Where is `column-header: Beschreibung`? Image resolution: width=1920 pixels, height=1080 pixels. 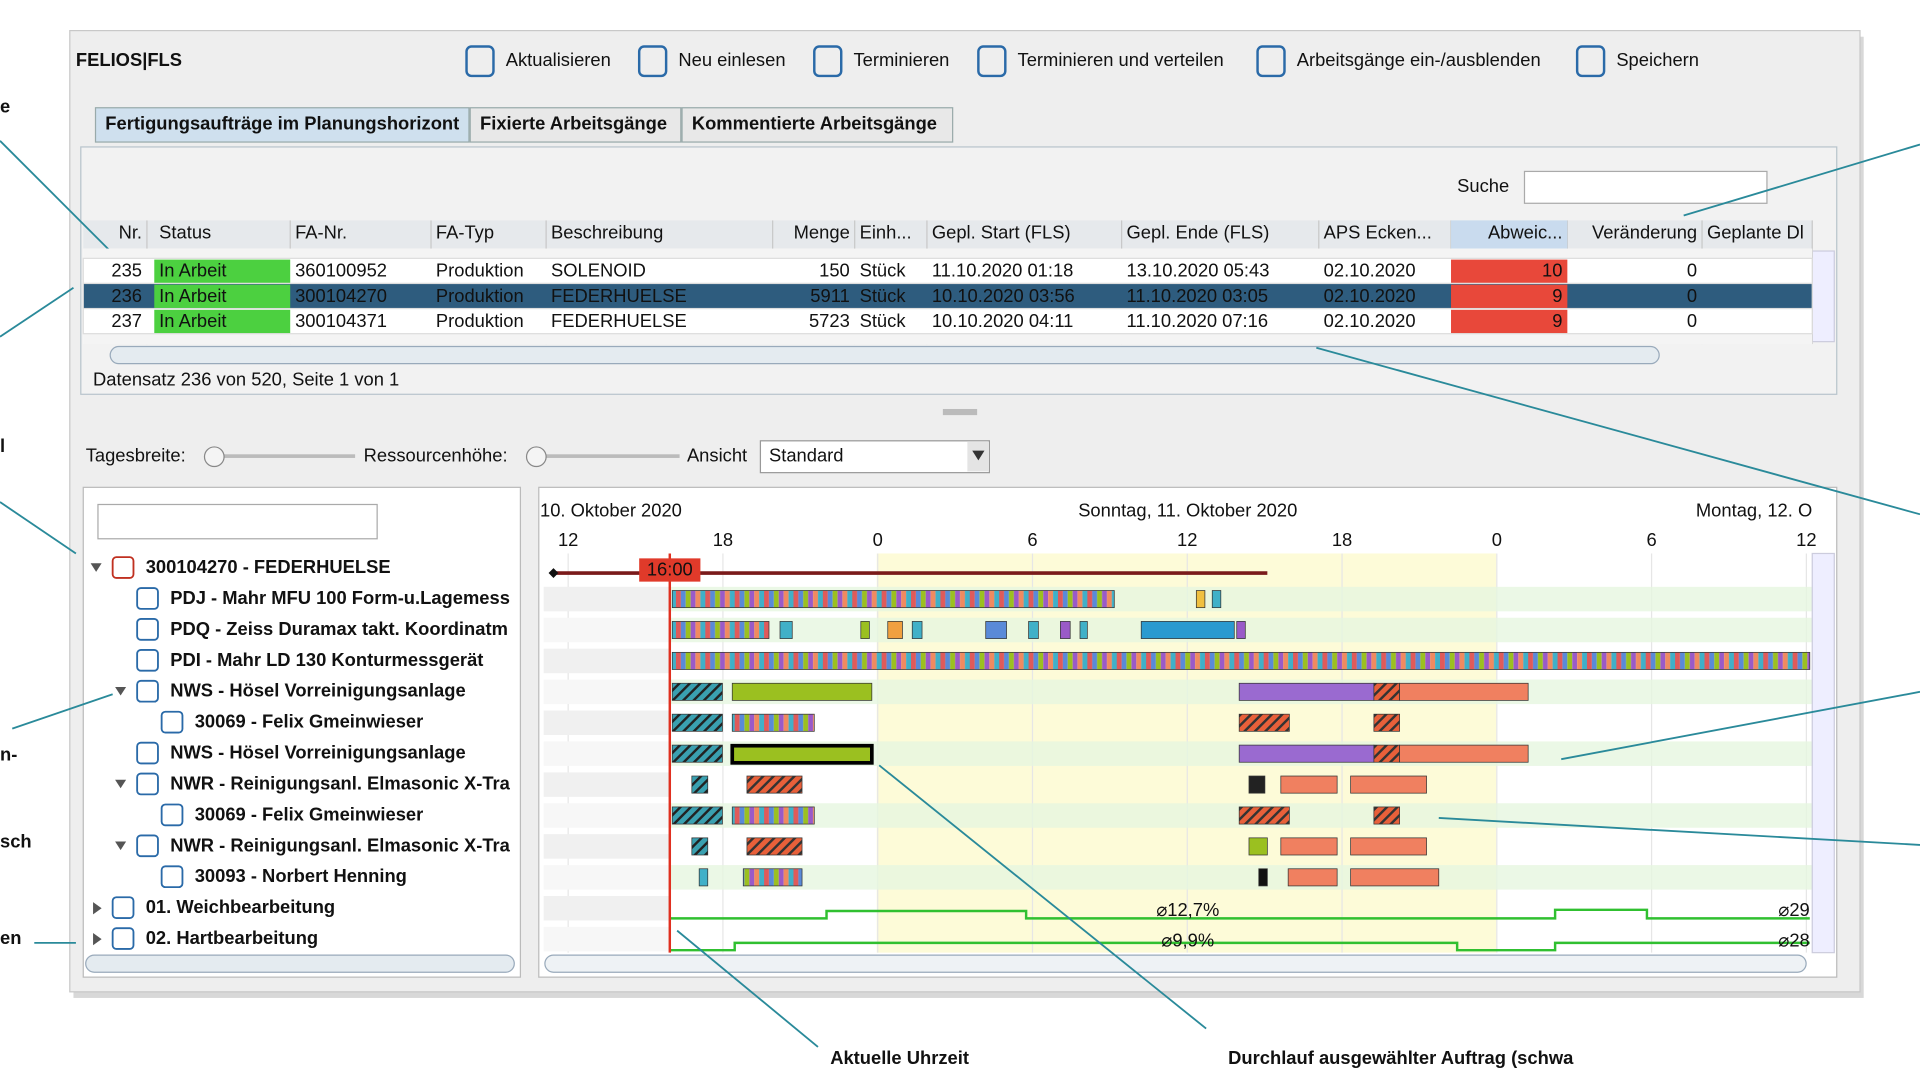 column-header: Beschreibung is located at coordinates (607, 232).